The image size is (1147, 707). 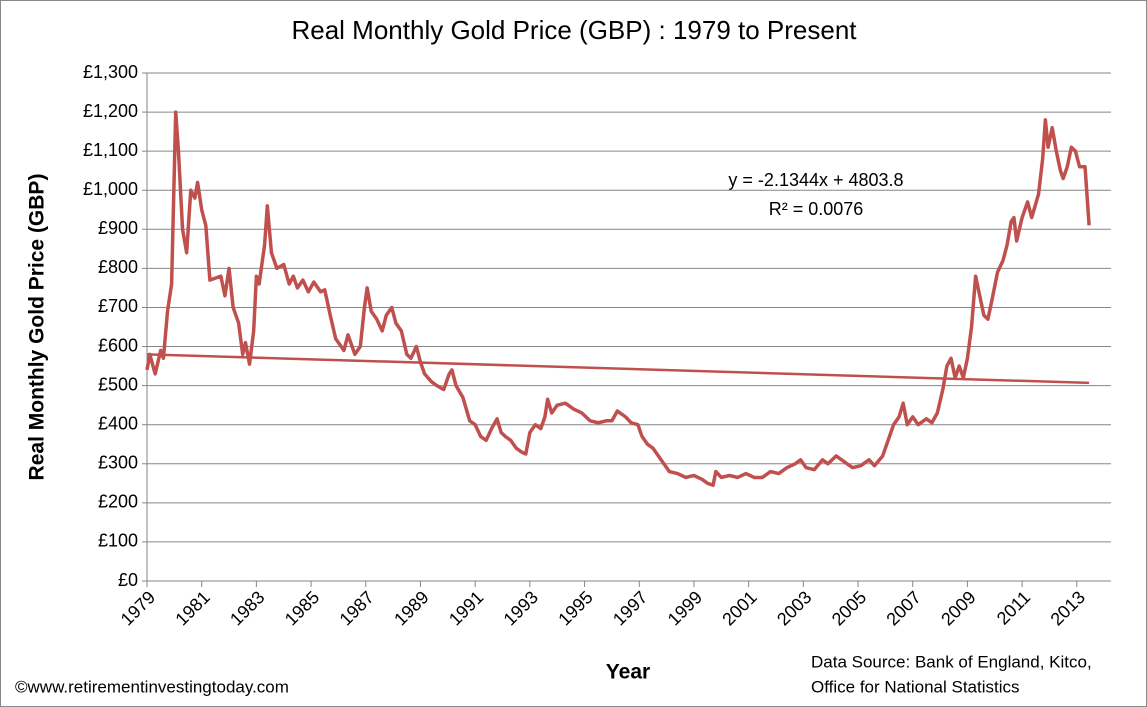 I want to click on y-tick-label: £0, so click(x=128, y=580).